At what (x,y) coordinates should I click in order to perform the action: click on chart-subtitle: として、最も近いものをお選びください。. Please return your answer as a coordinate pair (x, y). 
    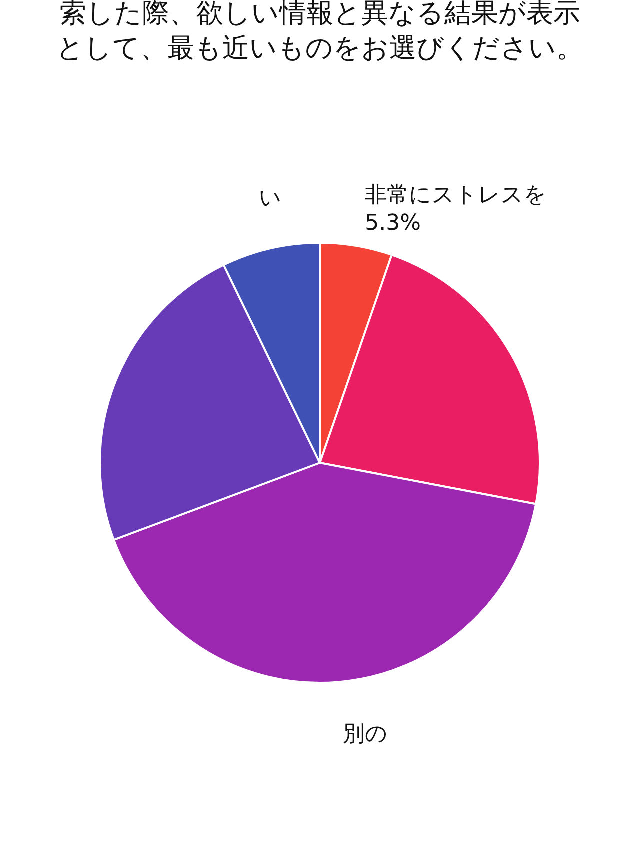
    Looking at the image, I should click on (320, 48).